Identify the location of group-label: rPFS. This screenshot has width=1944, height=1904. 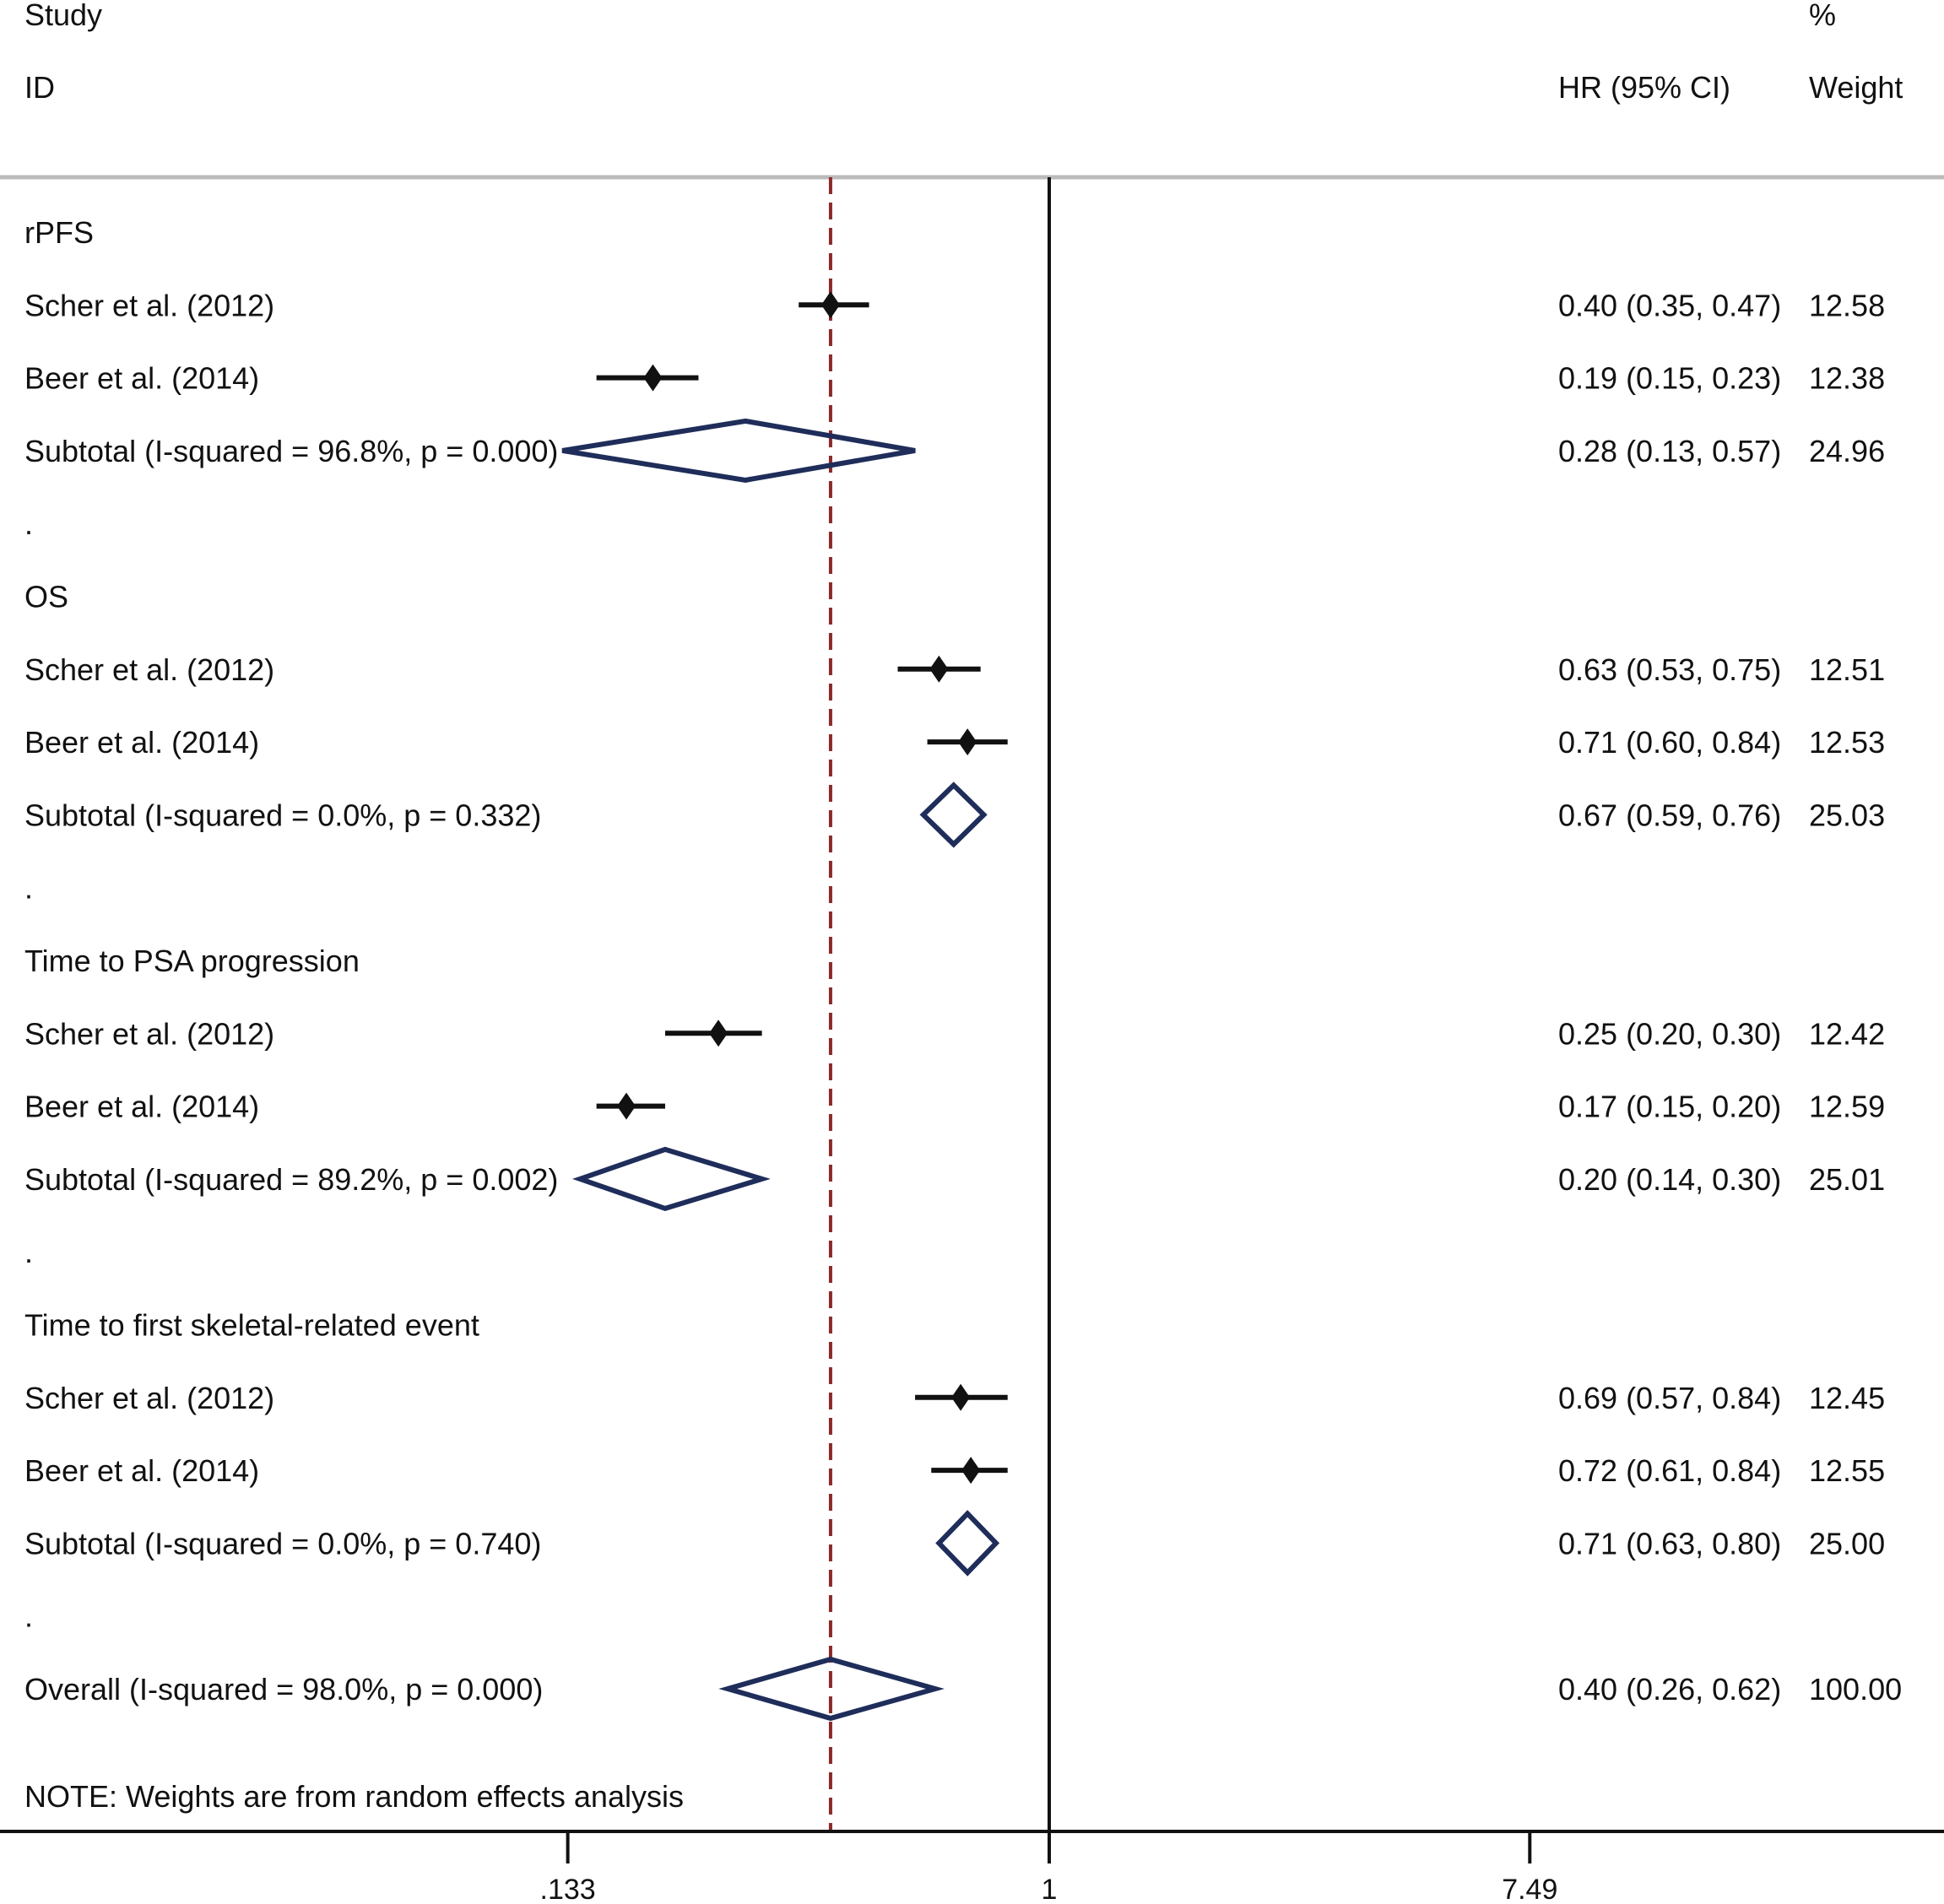
(59, 232).